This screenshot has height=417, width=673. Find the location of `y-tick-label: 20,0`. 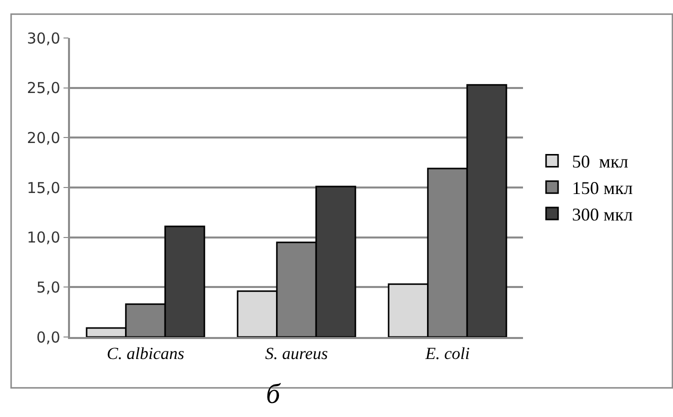

y-tick-label: 20,0 is located at coordinates (43, 137).